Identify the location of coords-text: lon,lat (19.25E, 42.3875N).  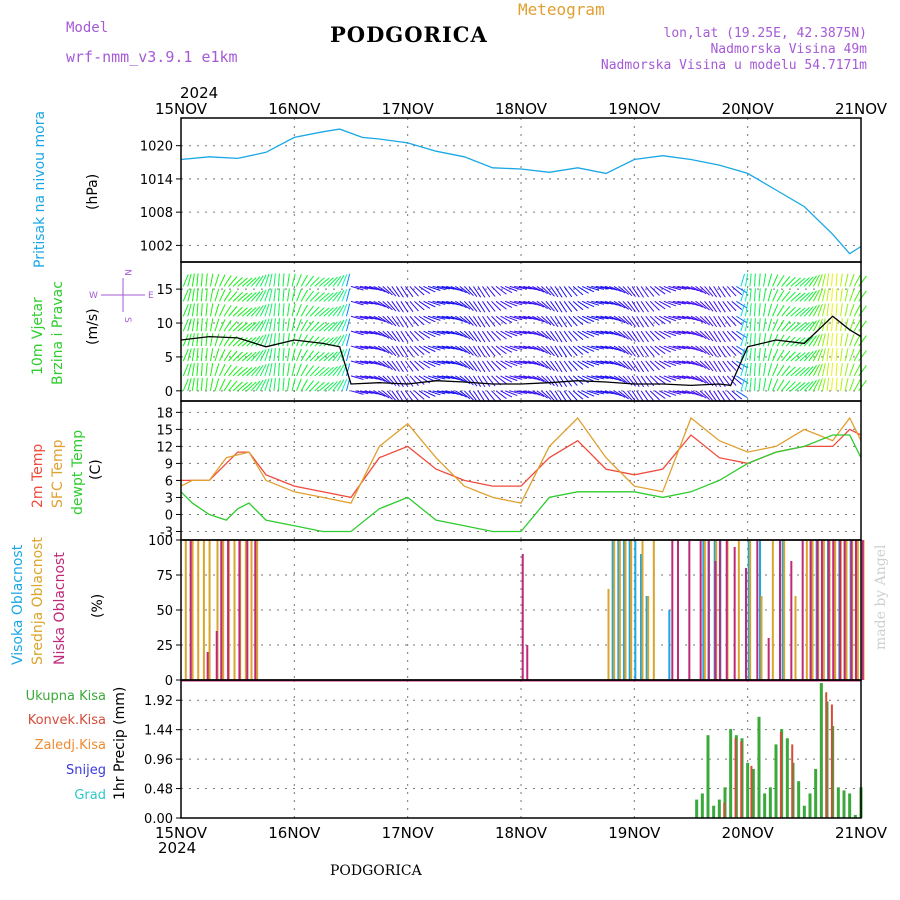
(765, 33).